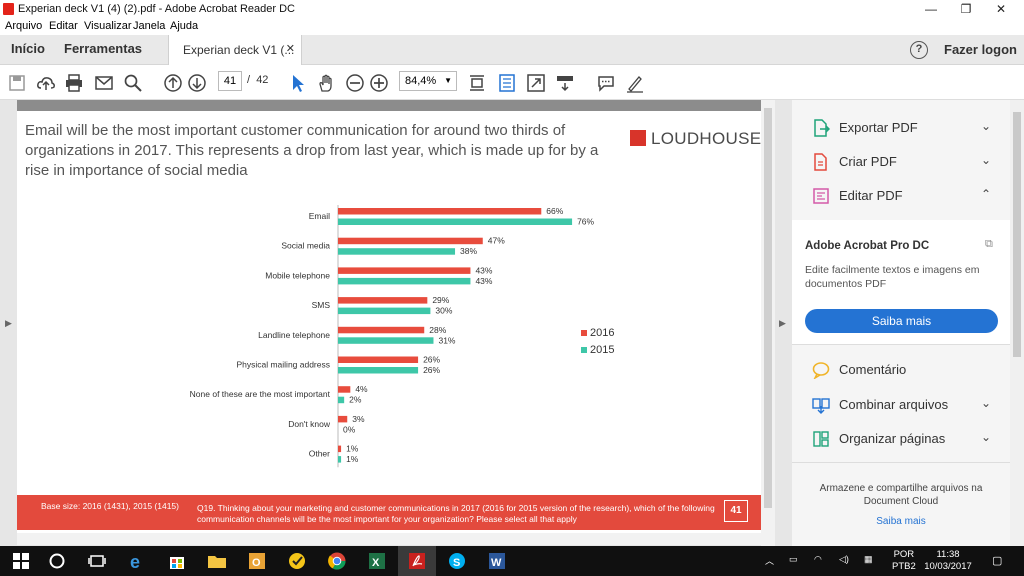 The height and width of the screenshot is (576, 1024). Describe the element at coordinates (197, 83) in the screenshot. I see `next-page-icon` at that location.